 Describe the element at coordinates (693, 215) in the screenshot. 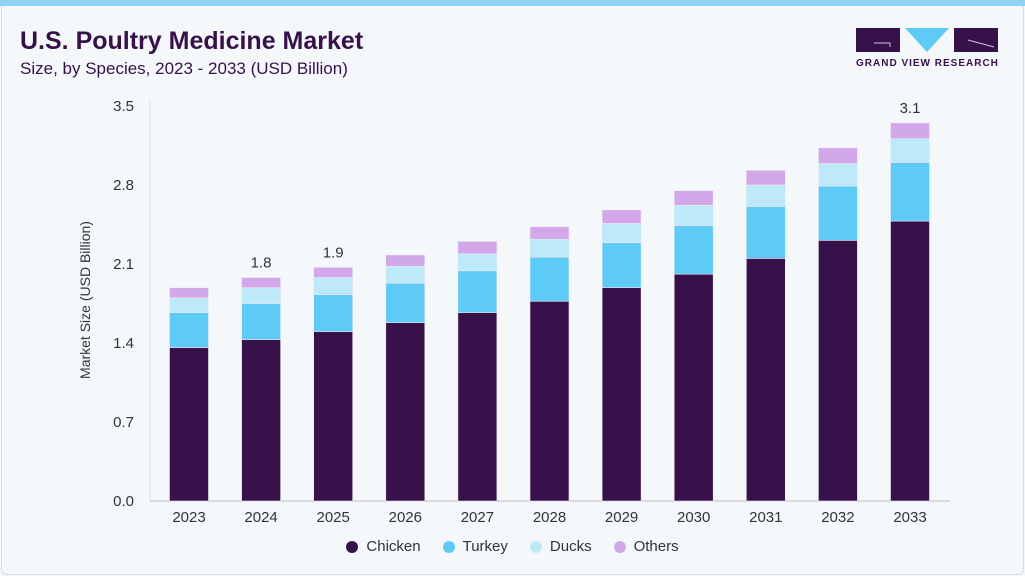

I see `bar-ducks-2030` at that location.